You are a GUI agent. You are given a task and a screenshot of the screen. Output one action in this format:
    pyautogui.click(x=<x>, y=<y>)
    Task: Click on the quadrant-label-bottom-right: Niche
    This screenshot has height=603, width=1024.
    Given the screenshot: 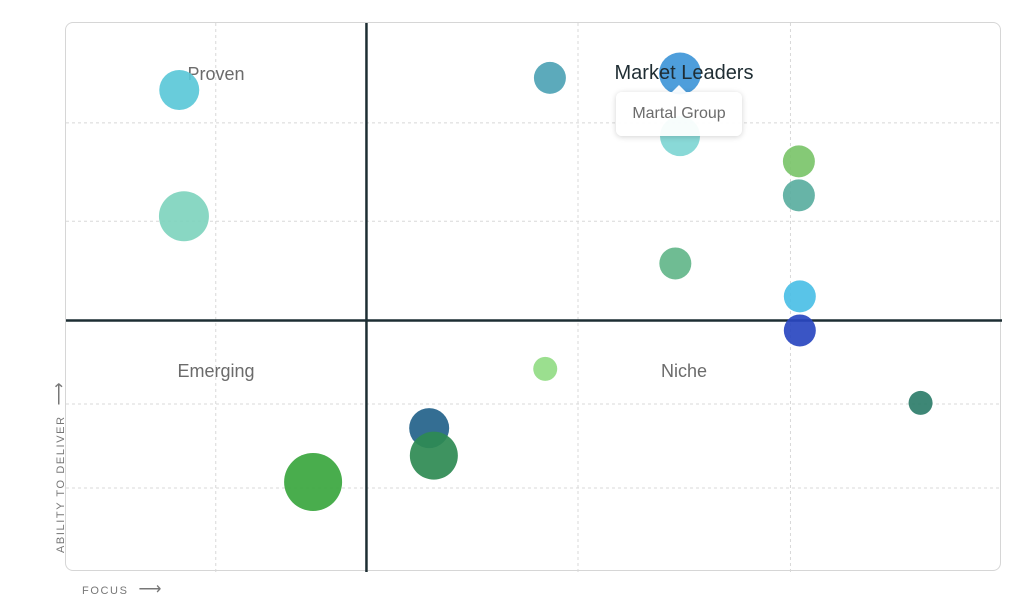 What is the action you would take?
    pyautogui.click(x=684, y=371)
    